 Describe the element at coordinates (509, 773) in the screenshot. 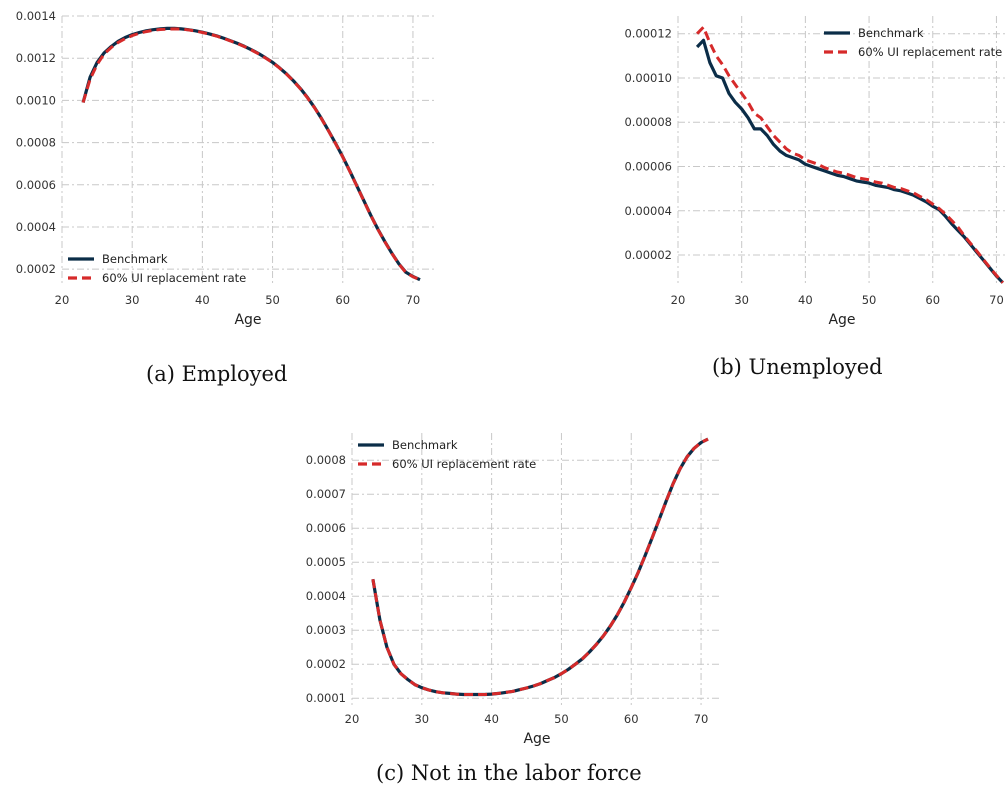

I see `caption-not-in-labor-force: (c) Not in the labor force` at that location.